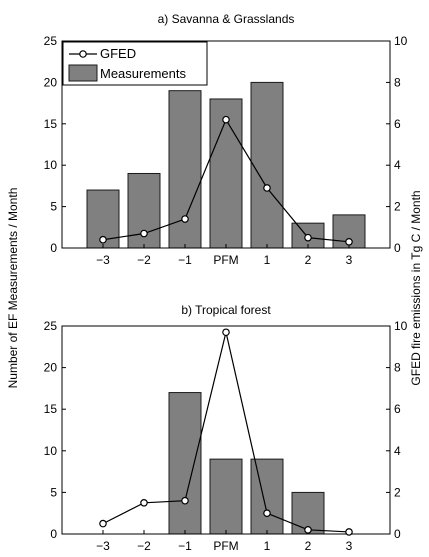 This screenshot has width=429, height=557. I want to click on left-axis-title: Number of EF Measurements / Month, so click(13, 288).